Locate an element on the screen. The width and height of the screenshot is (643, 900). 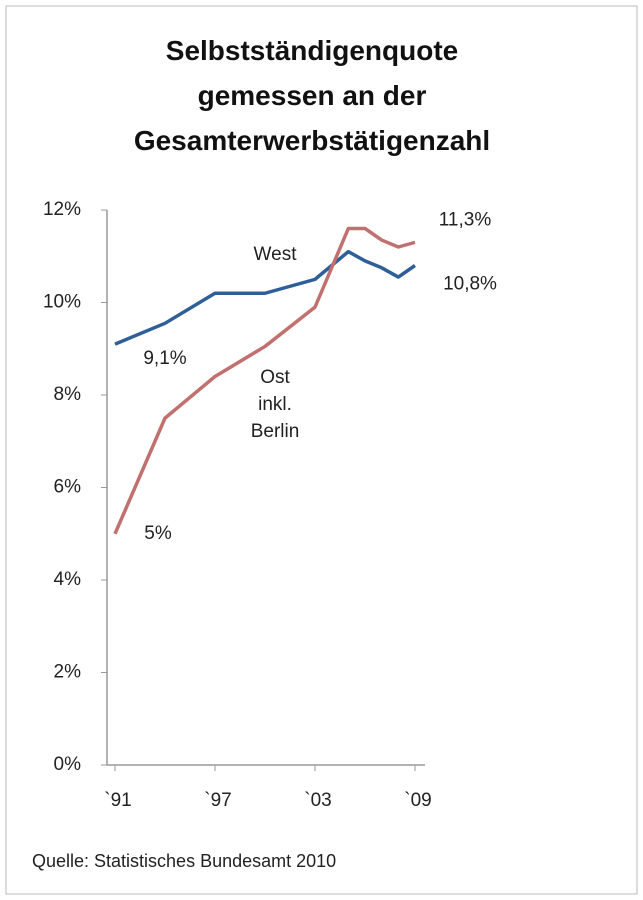
x-tick-label: `03 is located at coordinates (317, 800).